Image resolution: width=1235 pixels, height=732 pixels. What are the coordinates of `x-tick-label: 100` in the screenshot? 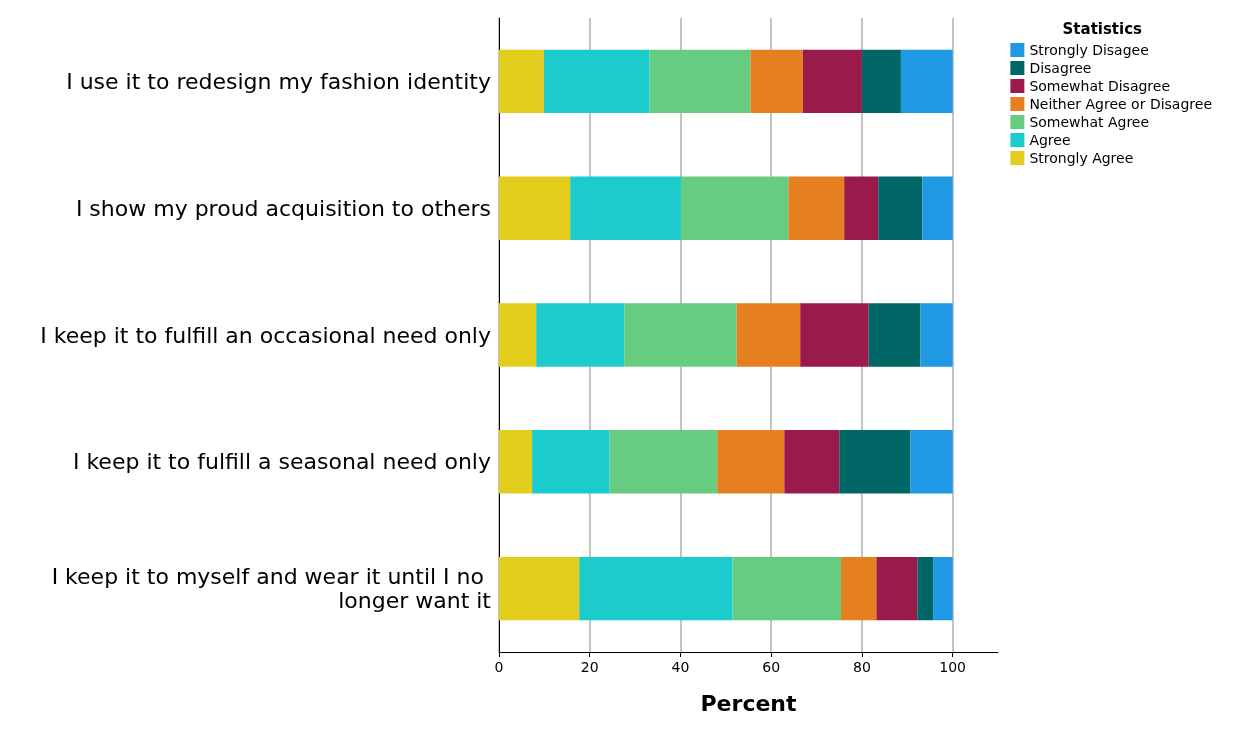 It's located at (952, 667).